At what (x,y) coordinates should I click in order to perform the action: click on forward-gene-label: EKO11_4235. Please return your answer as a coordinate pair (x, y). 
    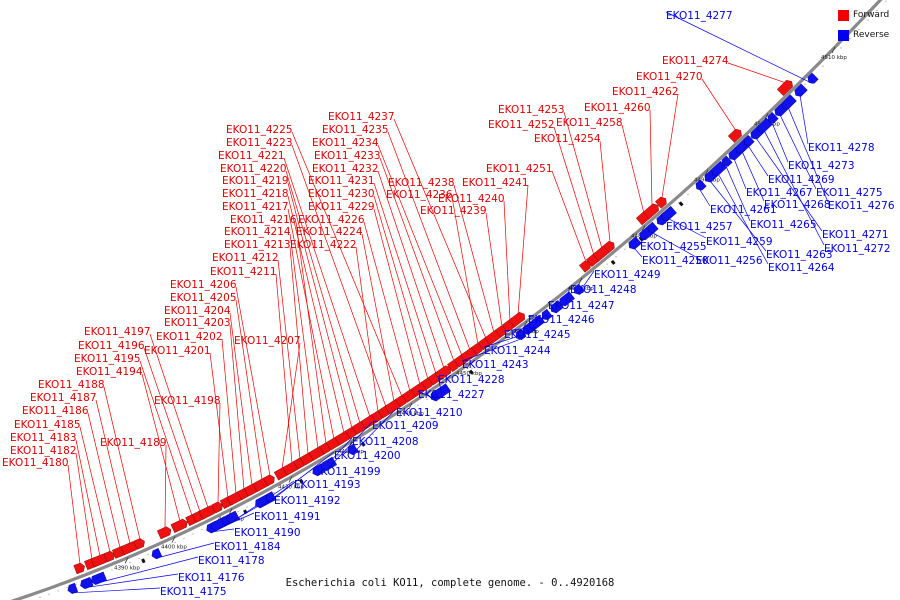
    Looking at the image, I should click on (355, 130).